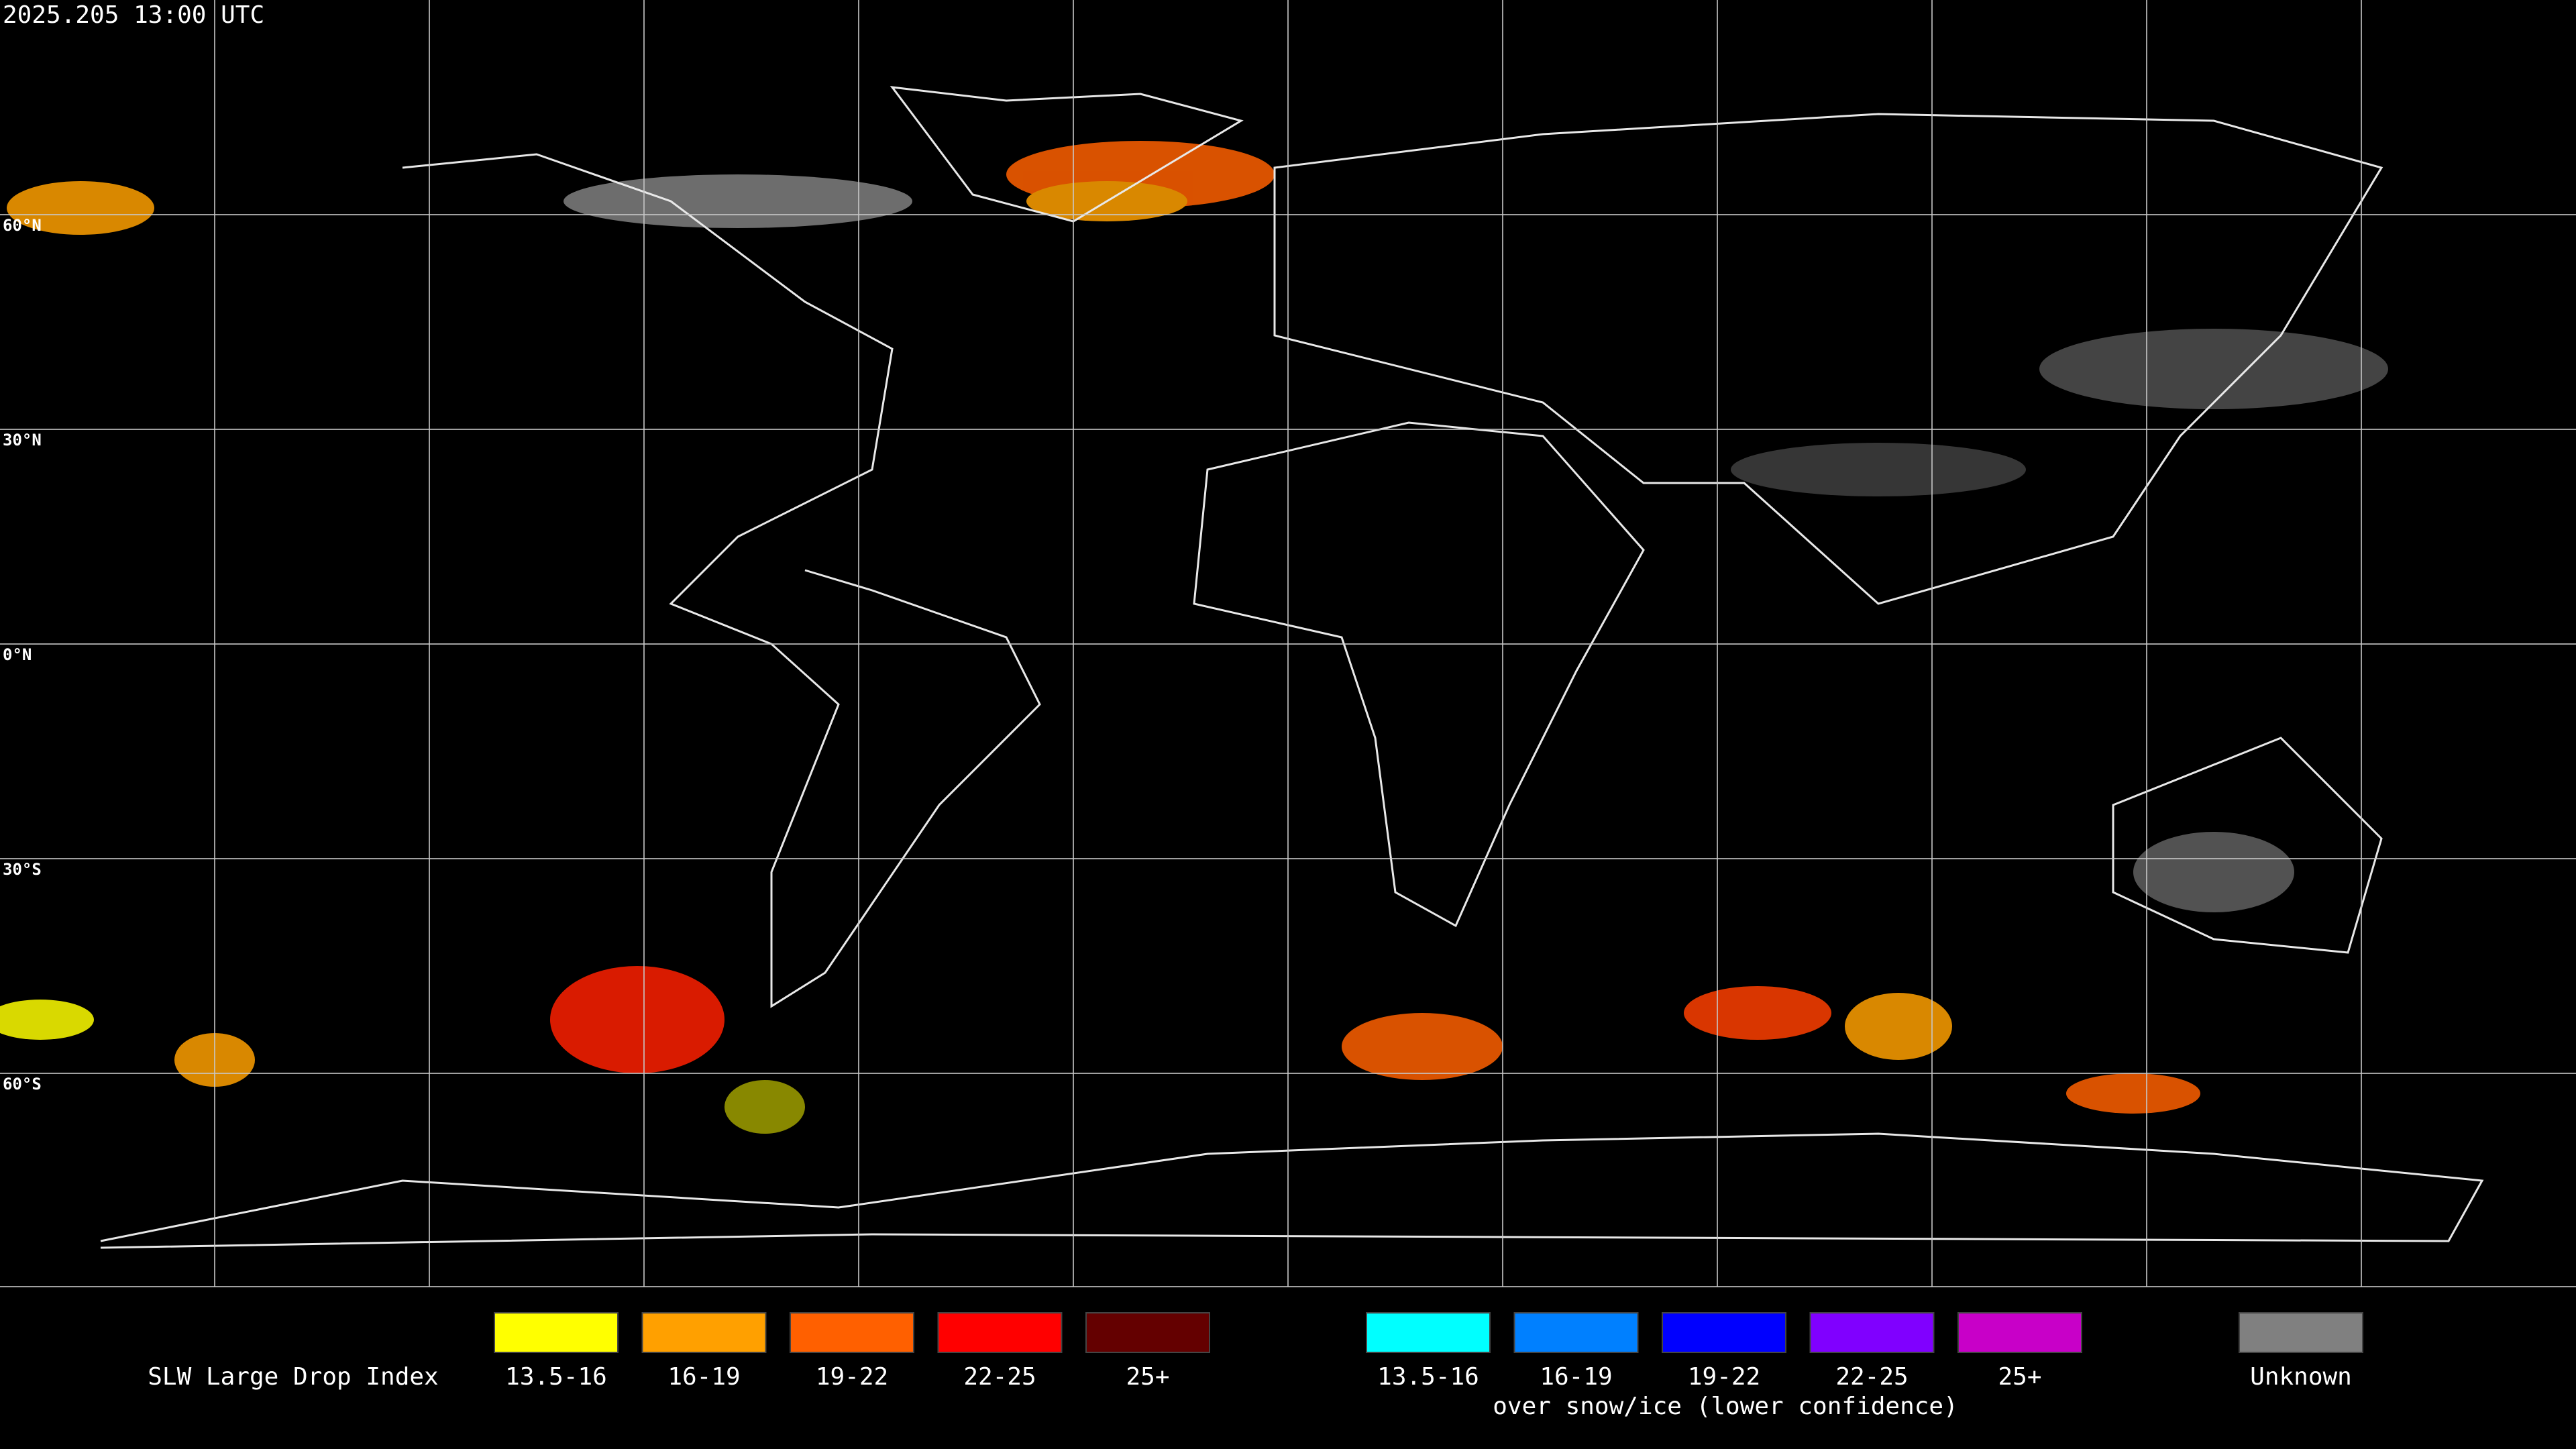 Image resolution: width=2576 pixels, height=1449 pixels. Describe the element at coordinates (17, 654) in the screenshot. I see `latitude-label: 0°N` at that location.